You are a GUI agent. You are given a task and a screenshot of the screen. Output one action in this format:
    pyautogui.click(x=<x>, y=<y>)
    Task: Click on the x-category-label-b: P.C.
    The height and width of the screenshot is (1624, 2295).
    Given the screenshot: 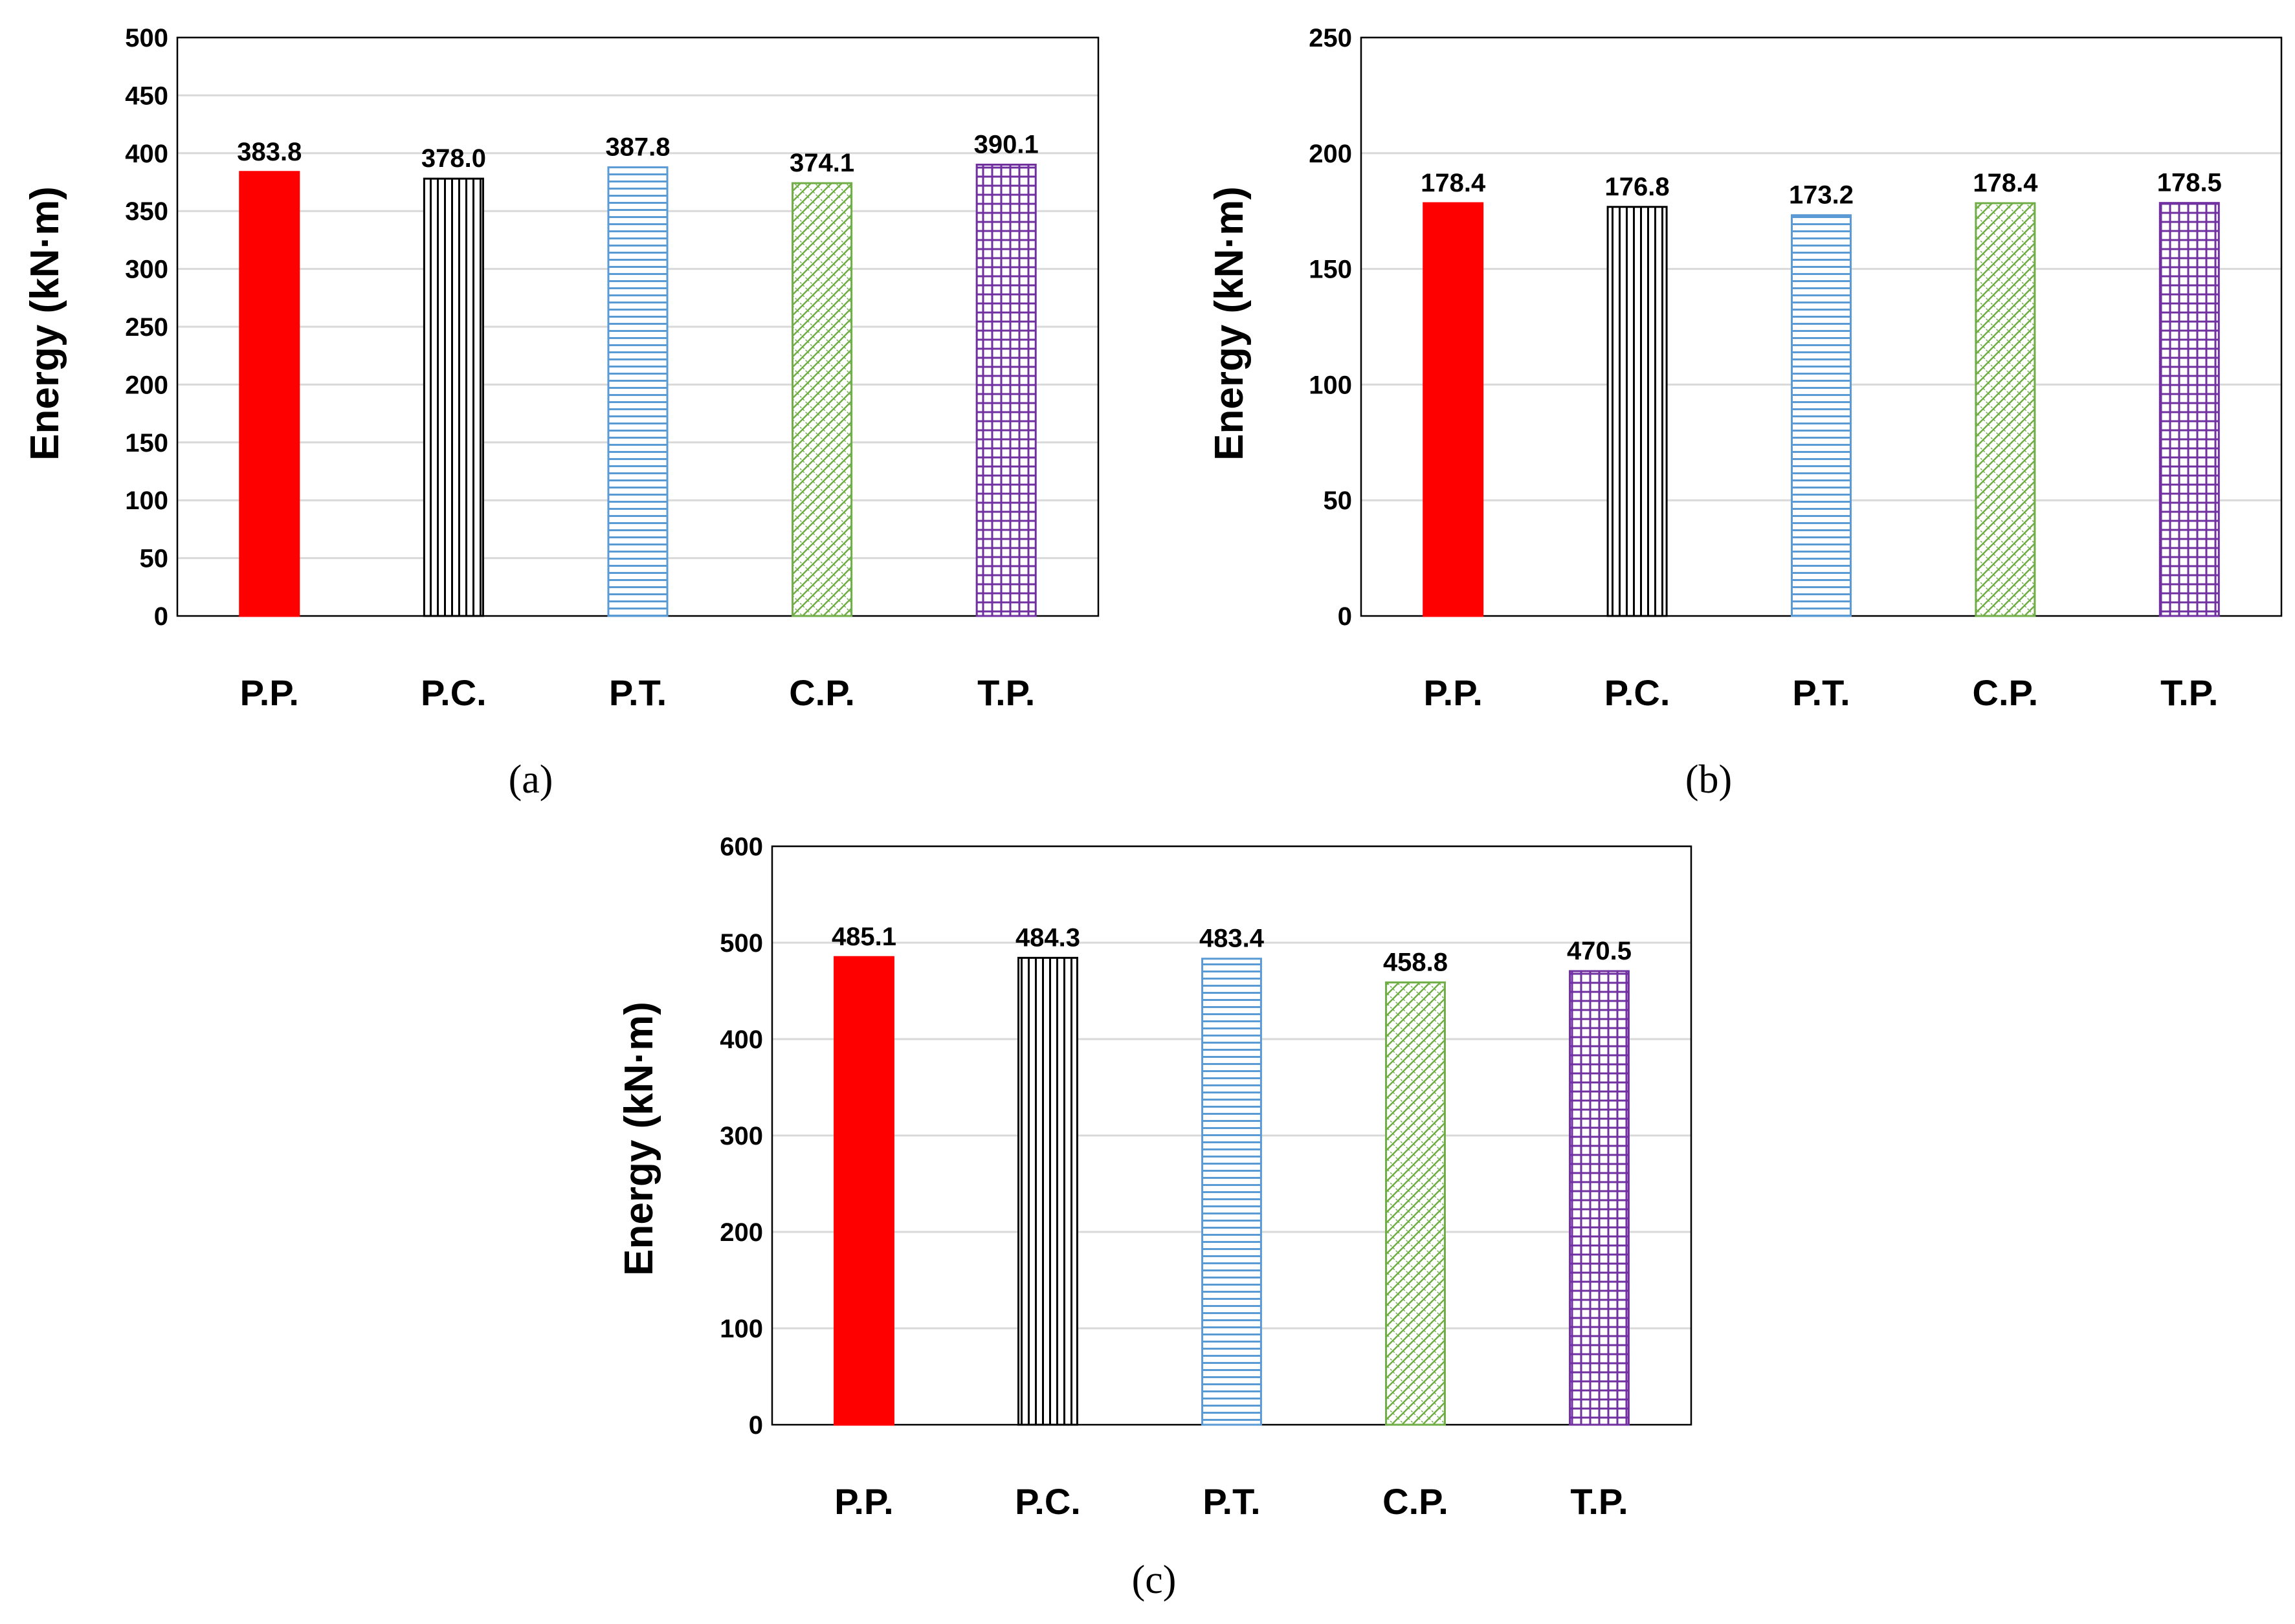 What is the action you would take?
    pyautogui.click(x=1637, y=693)
    